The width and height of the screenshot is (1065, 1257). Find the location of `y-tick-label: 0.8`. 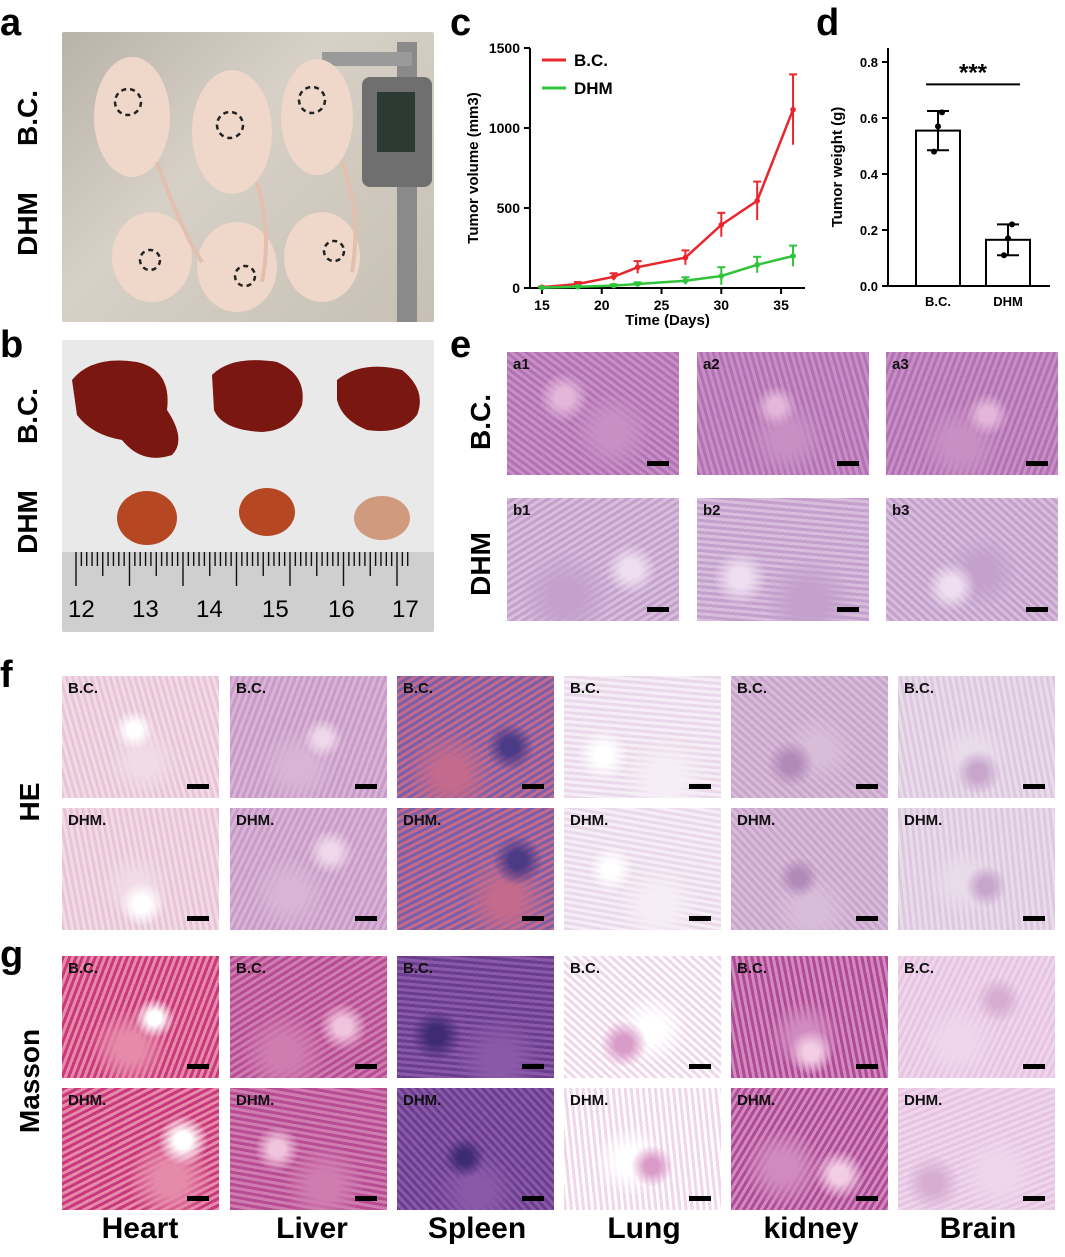

y-tick-label: 0.8 is located at coordinates (869, 62).